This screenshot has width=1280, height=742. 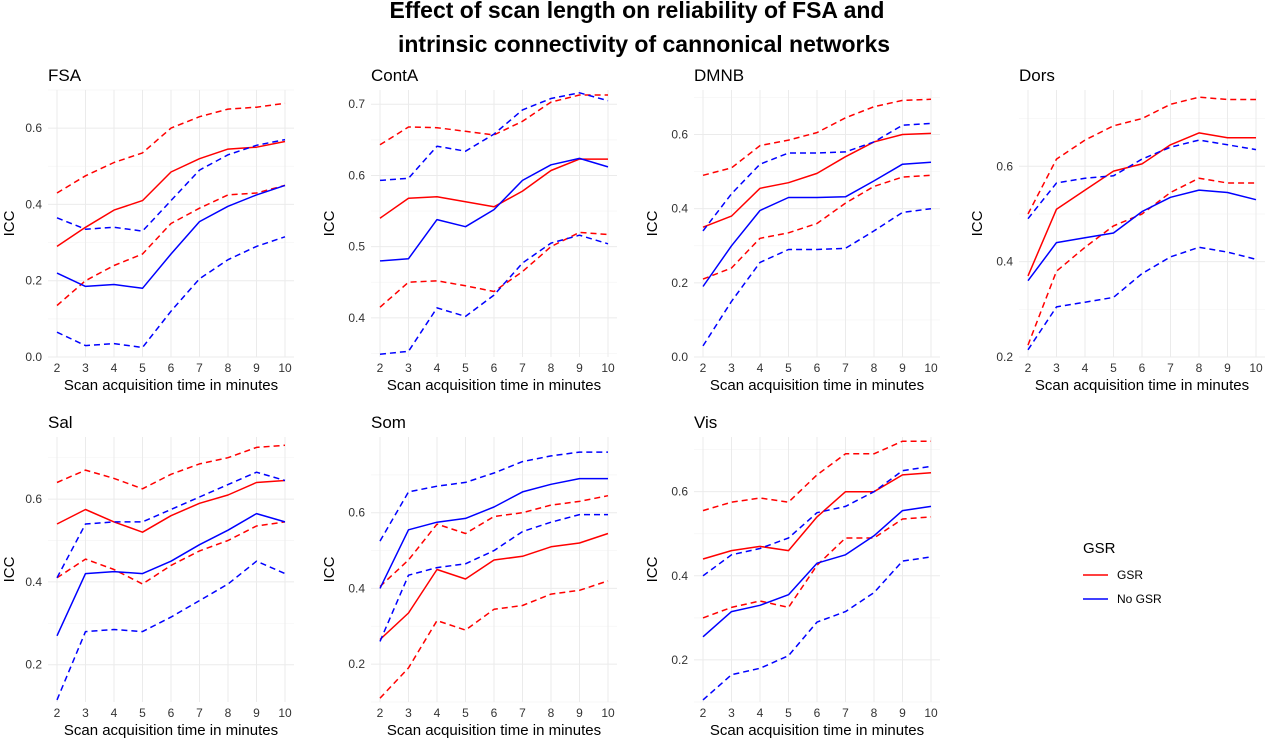 What do you see at coordinates (60, 422) in the screenshot?
I see `panel-title-sal: Sal` at bounding box center [60, 422].